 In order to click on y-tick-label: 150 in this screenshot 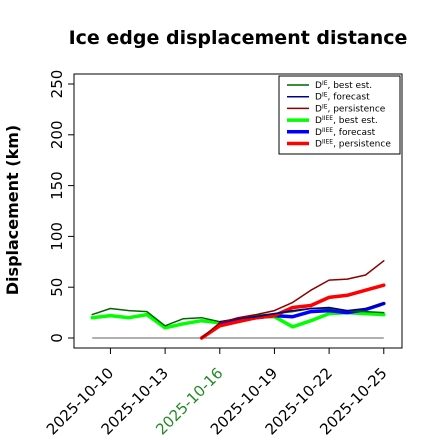, I will do `click(57, 185)`.